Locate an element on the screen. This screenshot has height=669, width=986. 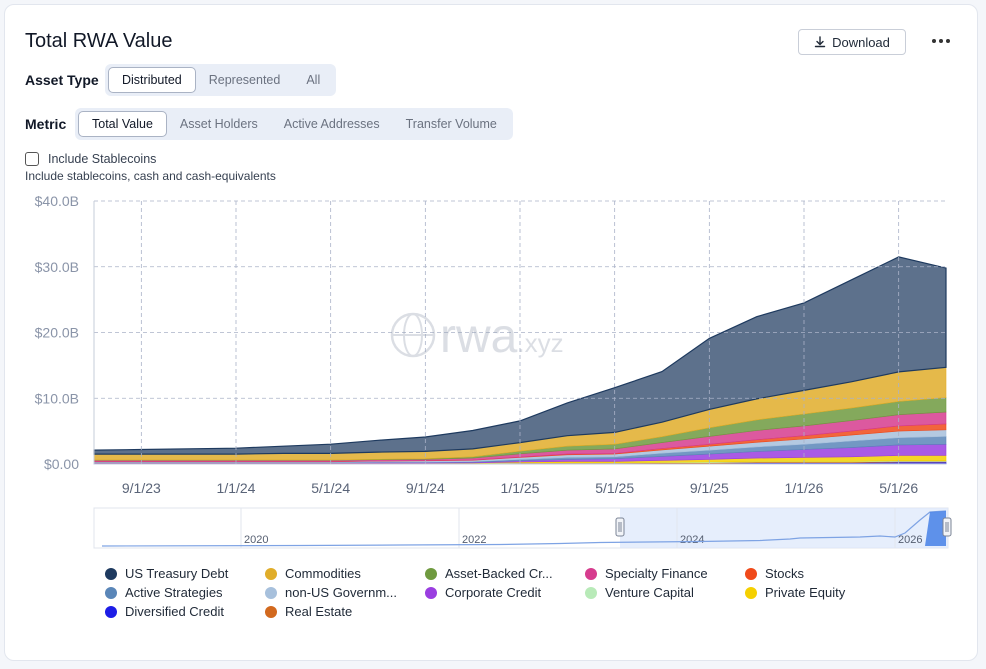
x-tick-label: 5/1/24 is located at coordinates (330, 488).